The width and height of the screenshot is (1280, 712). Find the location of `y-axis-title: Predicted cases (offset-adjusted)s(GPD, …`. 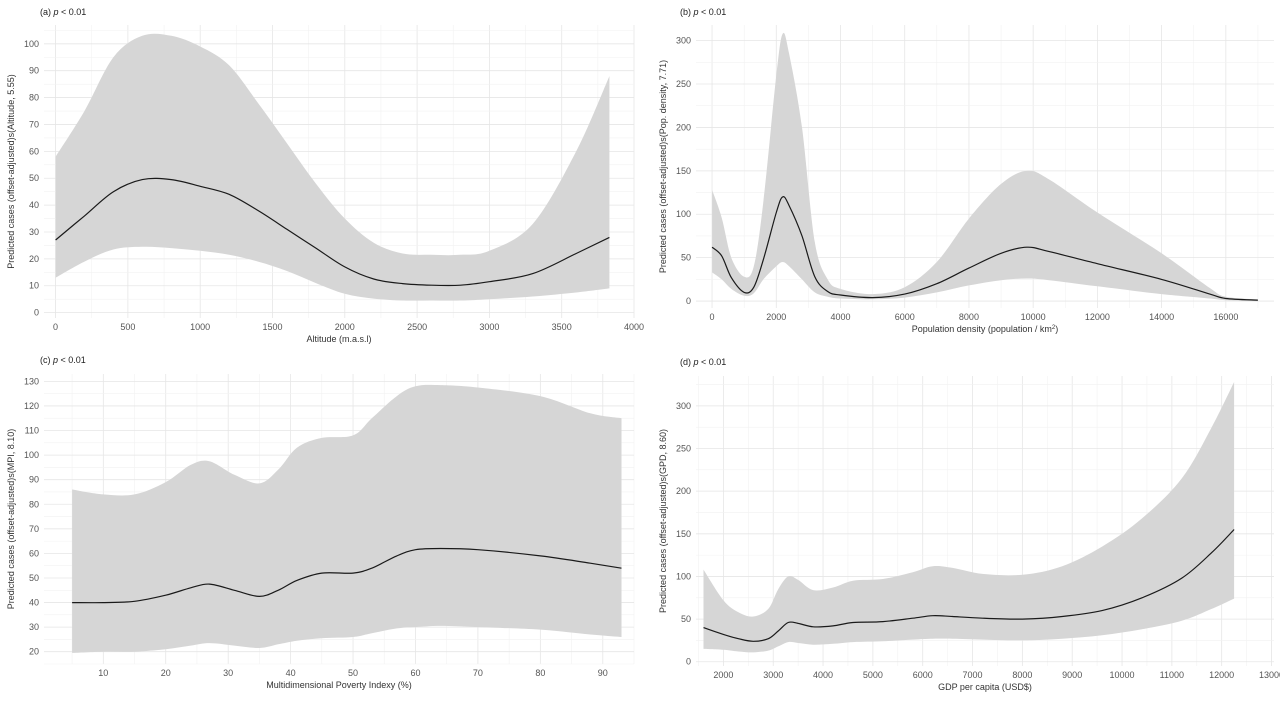

y-axis-title: Predicted cases (offset-adjusted)s(GPD, … is located at coordinates (663, 521).